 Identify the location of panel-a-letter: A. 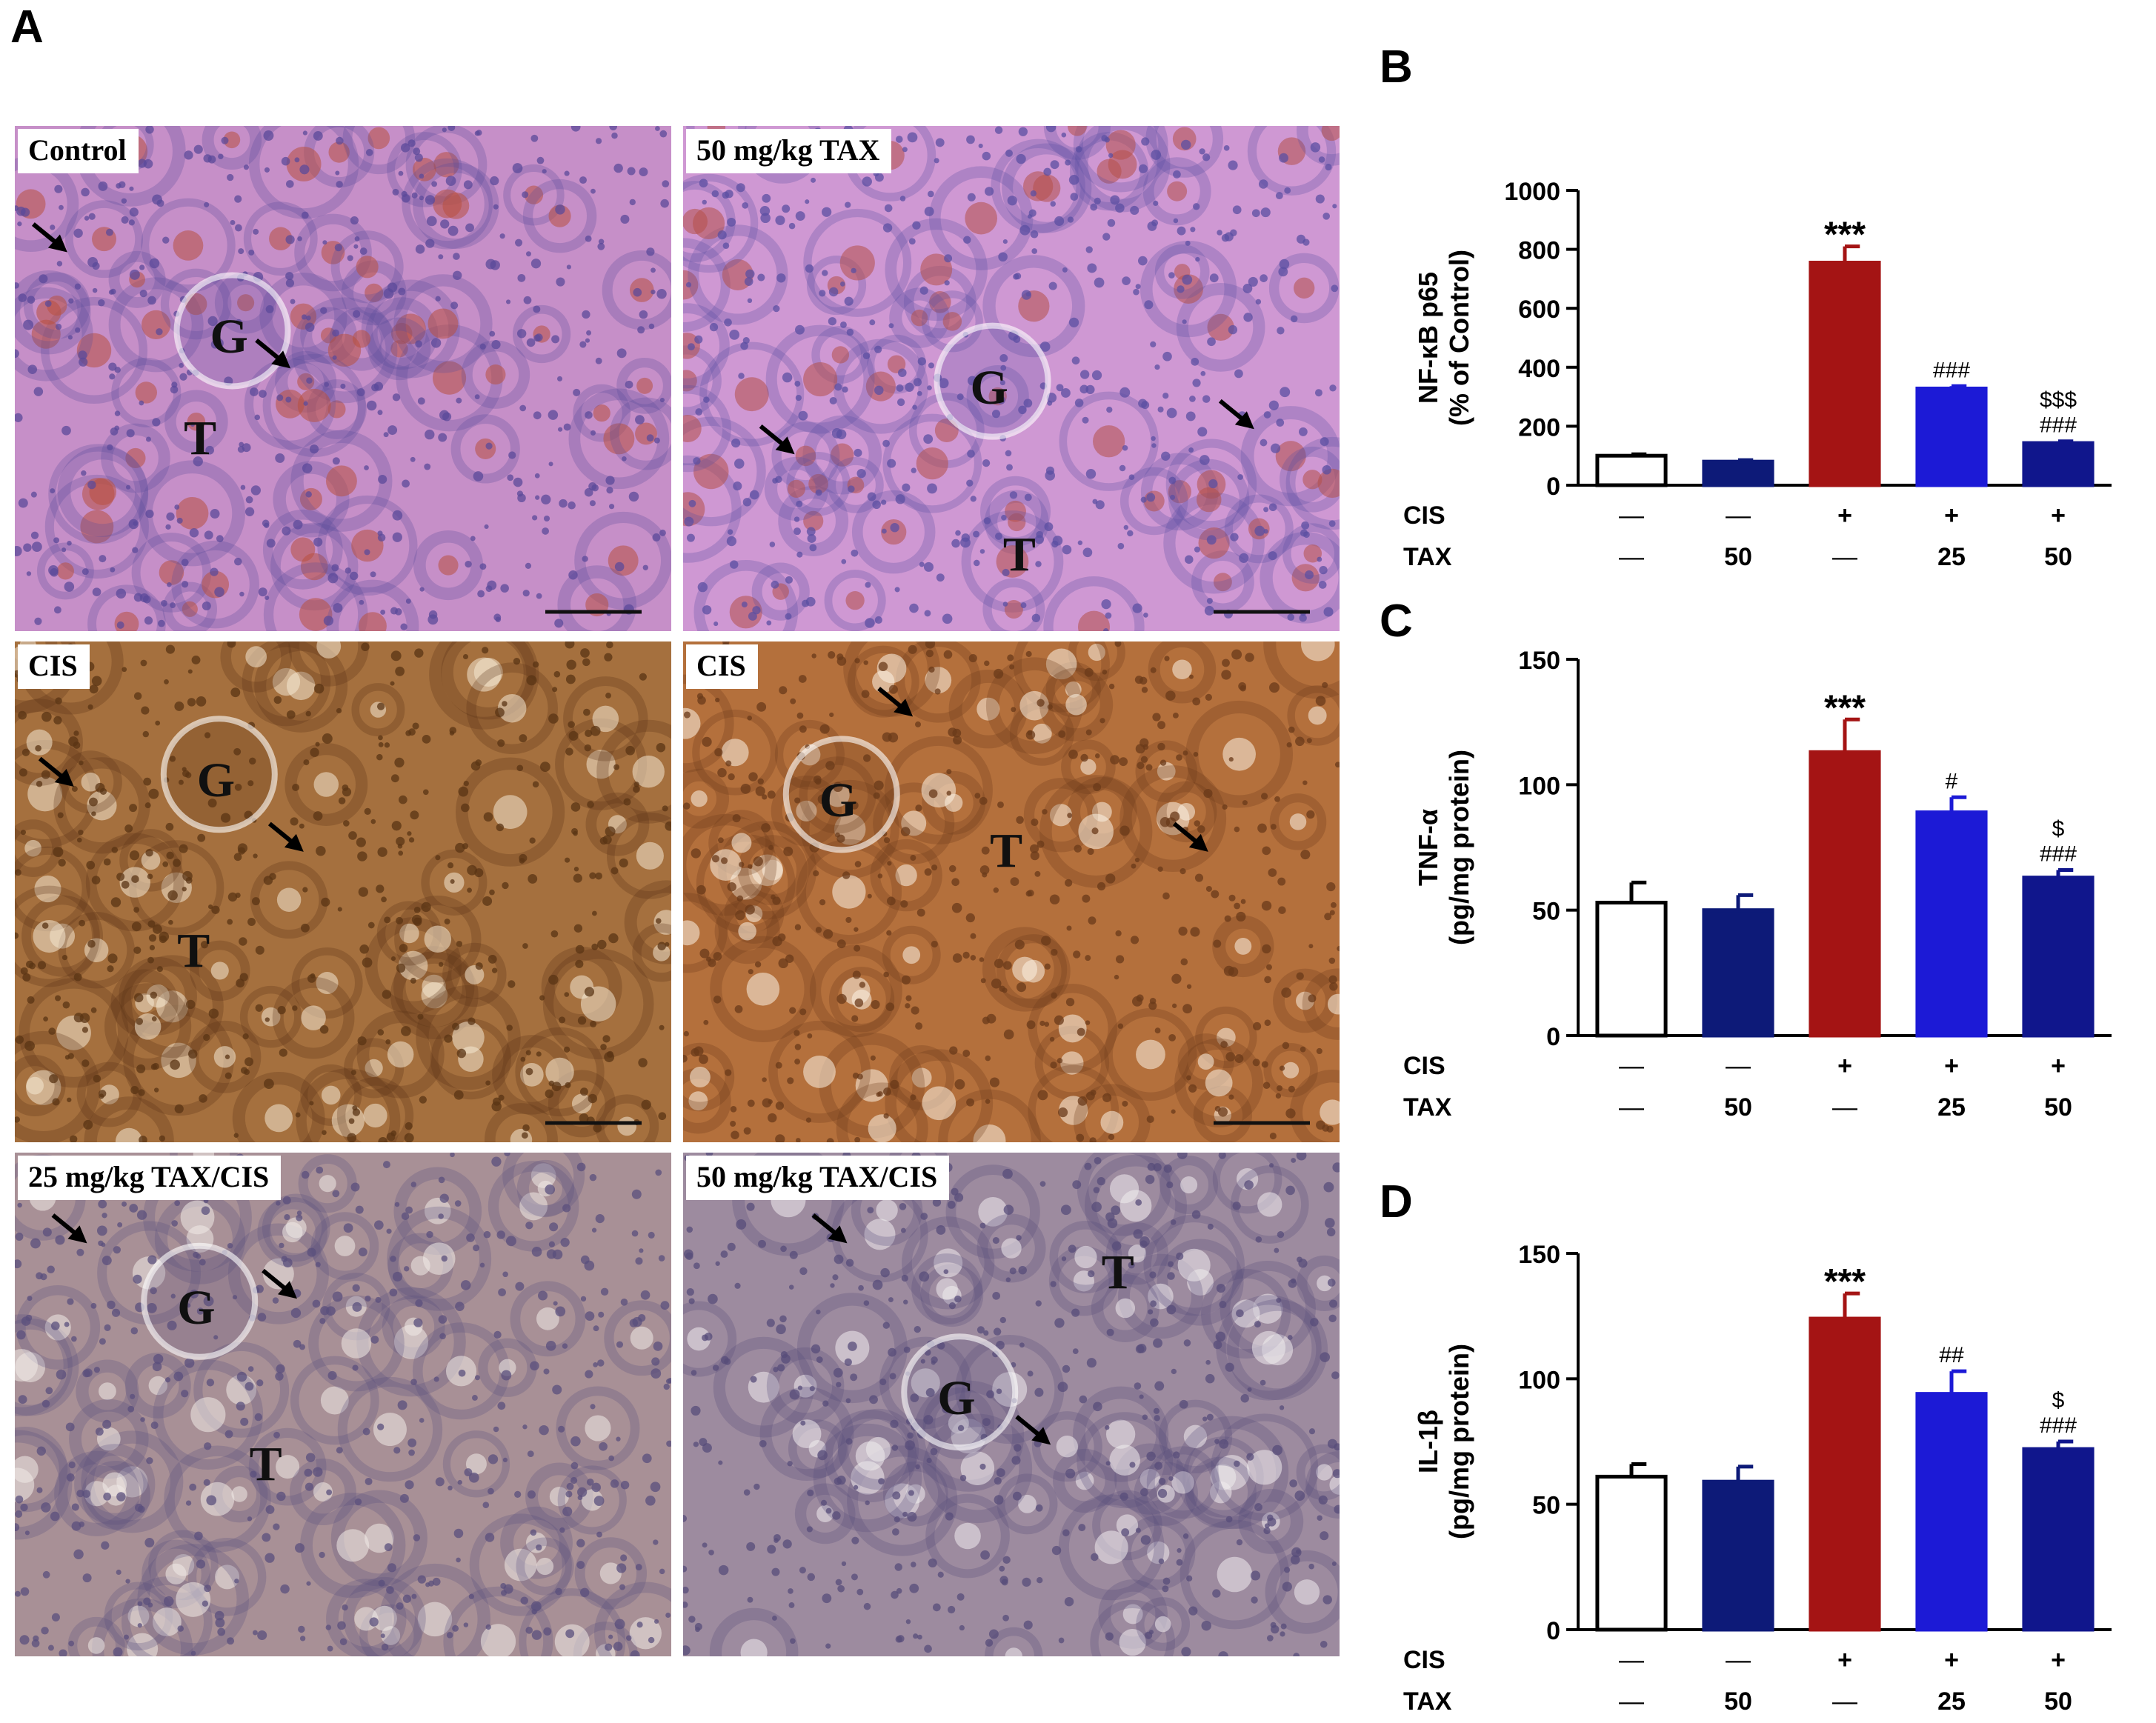
(27, 27).